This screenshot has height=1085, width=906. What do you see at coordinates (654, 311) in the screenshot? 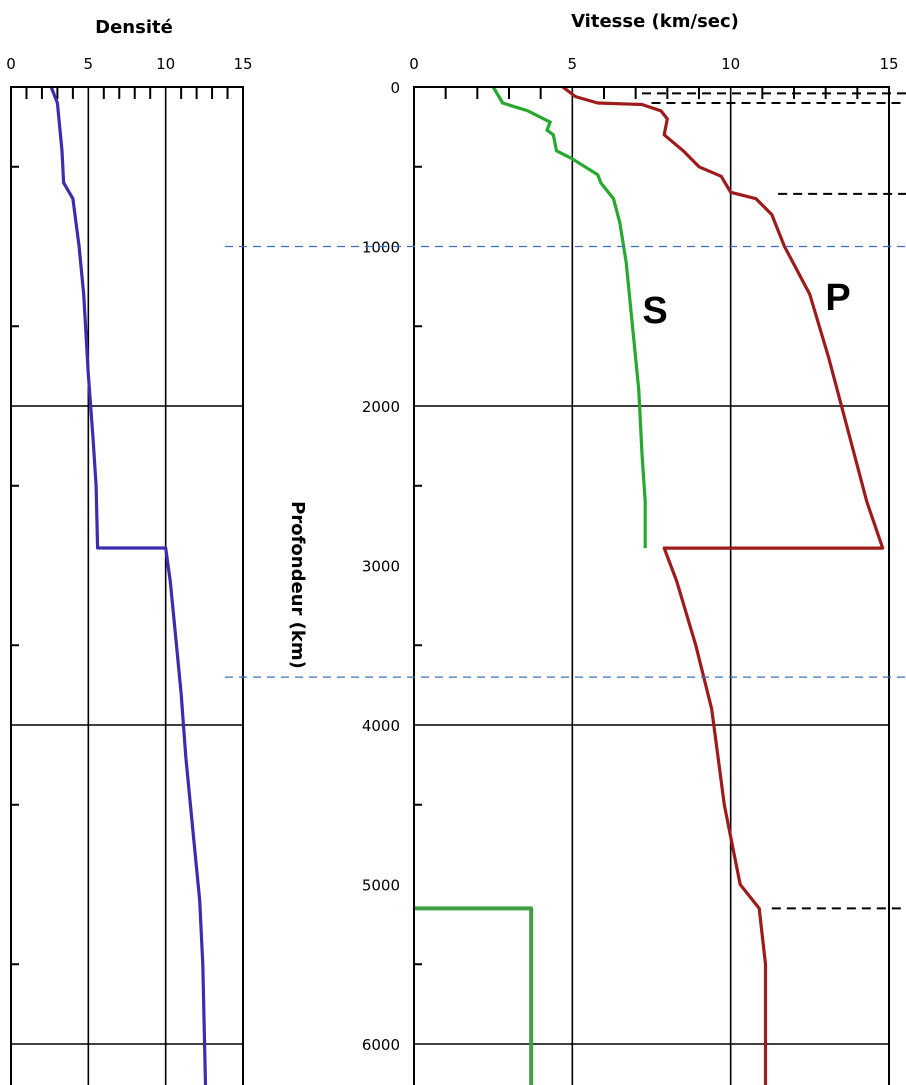
I see `series-label-s: S` at bounding box center [654, 311].